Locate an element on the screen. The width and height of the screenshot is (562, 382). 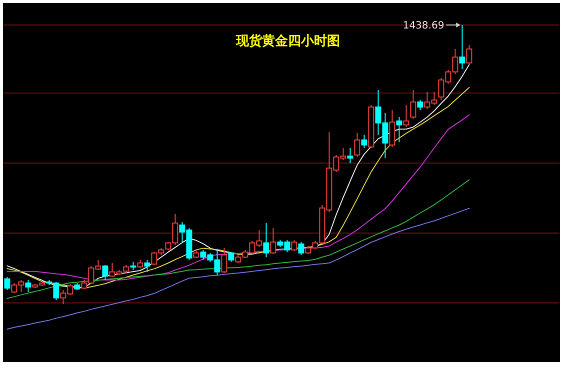
text: 现货黄金四小时图 is located at coordinates (287, 41).